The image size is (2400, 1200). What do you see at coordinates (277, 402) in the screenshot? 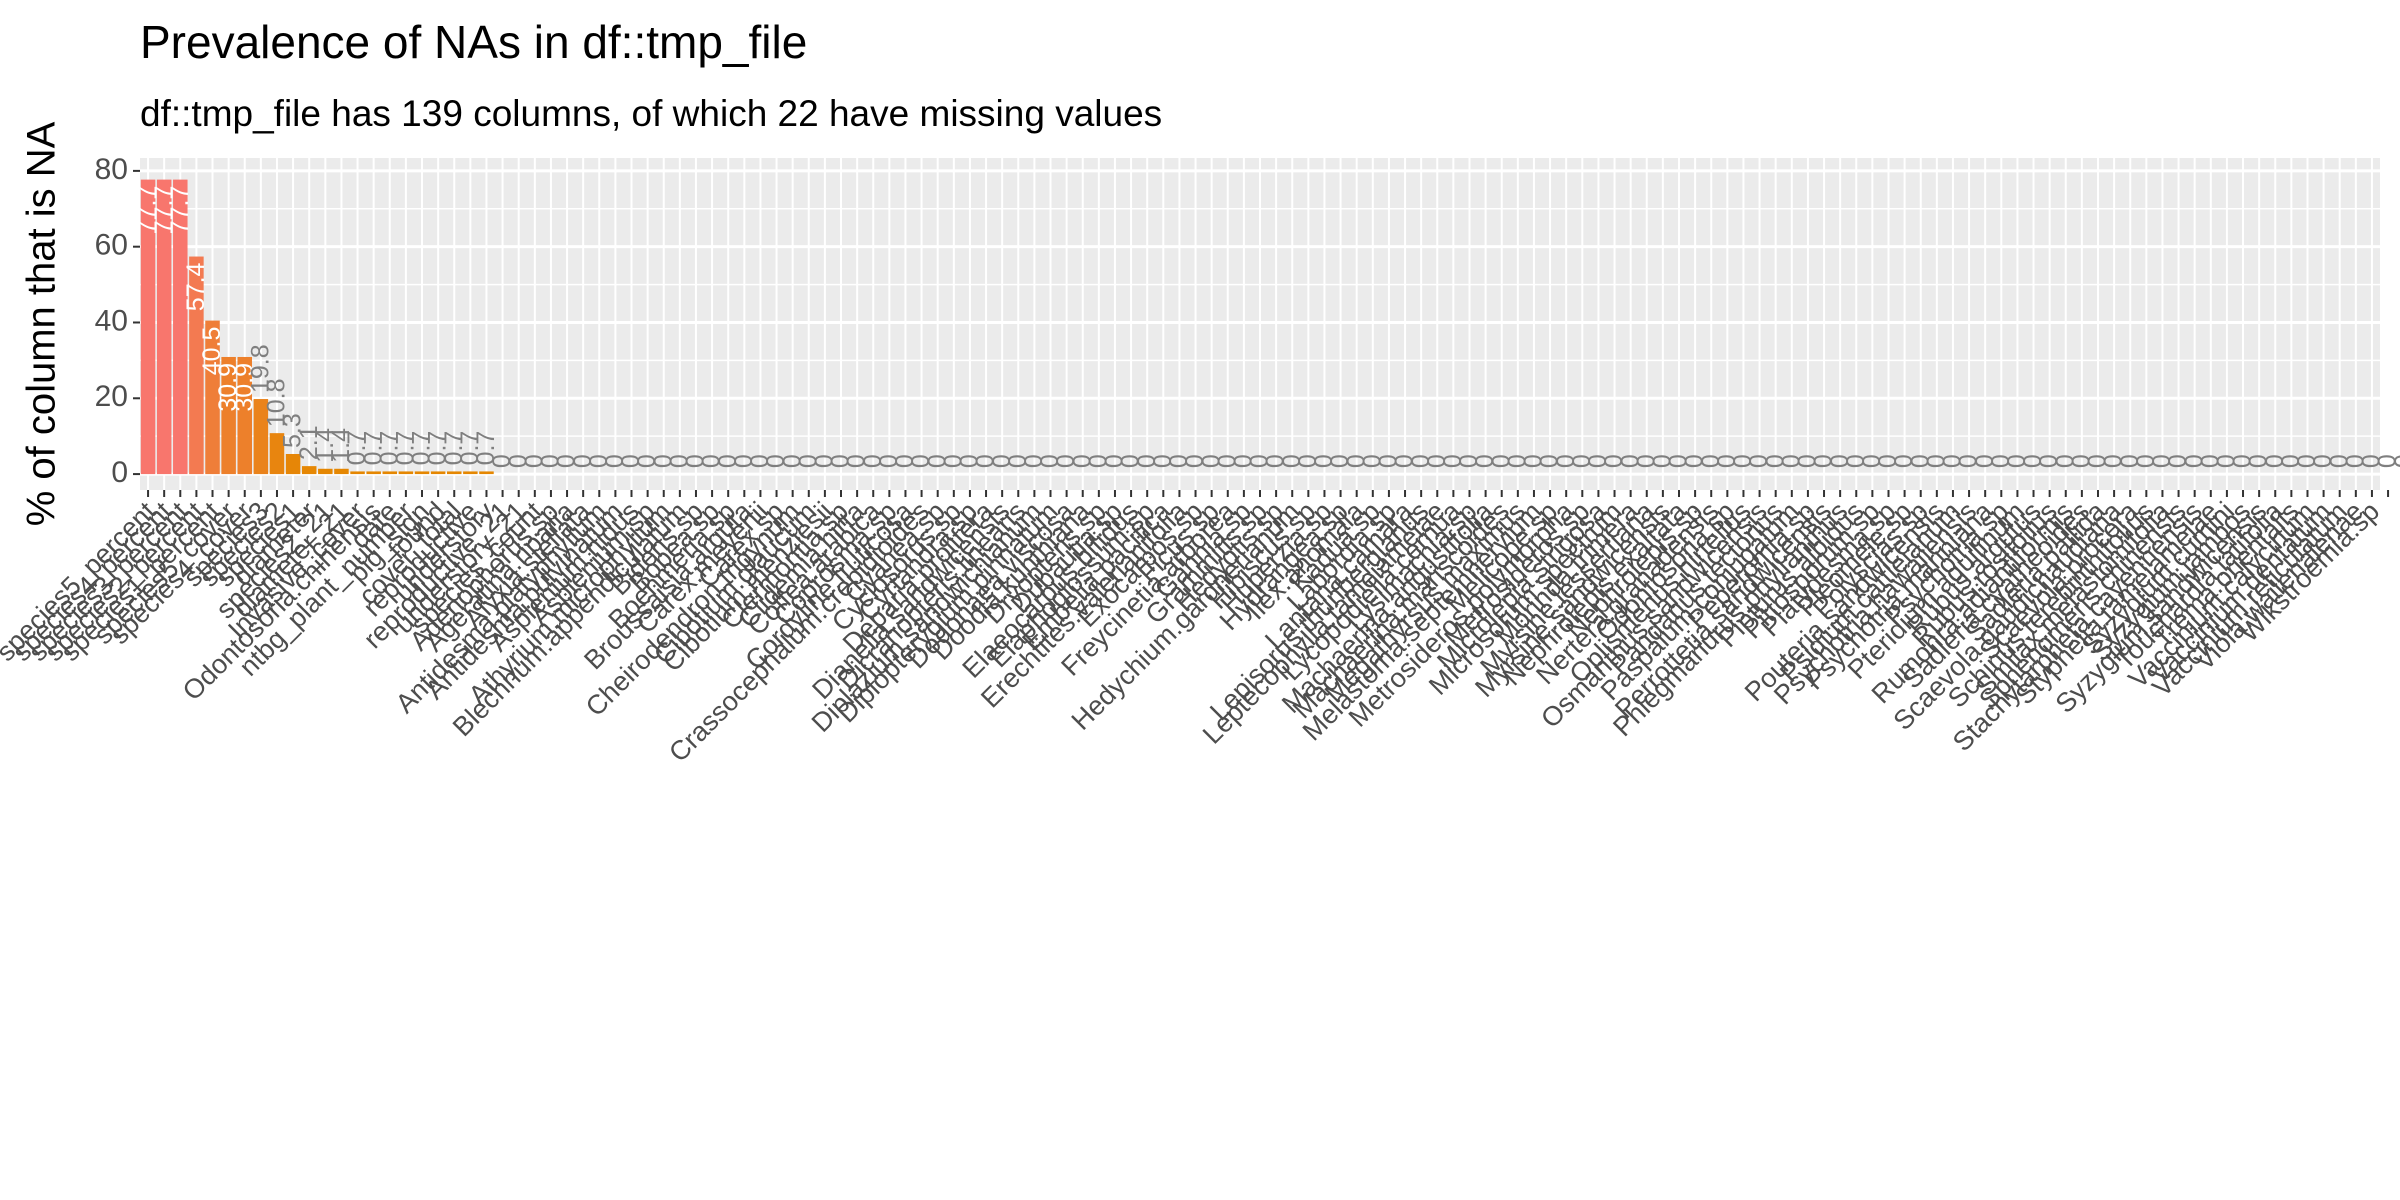
I see `data-label: 10.8` at bounding box center [277, 402].